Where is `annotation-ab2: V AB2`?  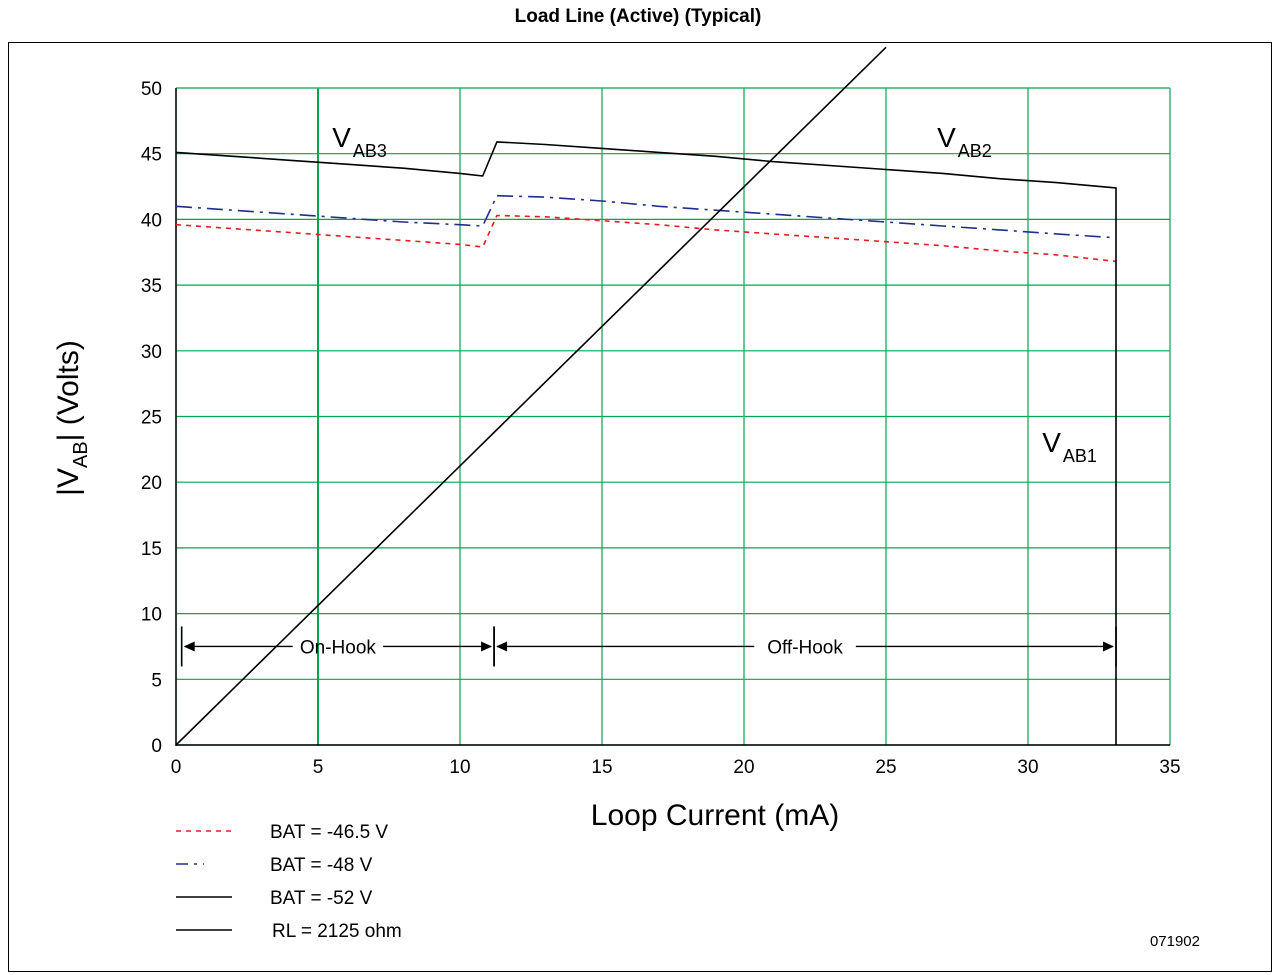 annotation-ab2: V AB2 is located at coordinates (964, 141).